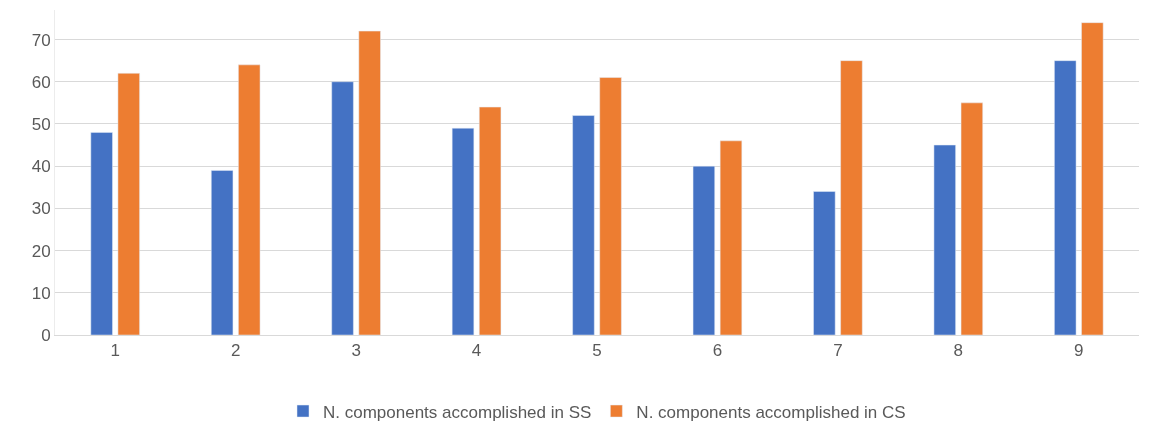 This screenshot has width=1159, height=440. What do you see at coordinates (41, 251) in the screenshot?
I see `y-tick-label: 20` at bounding box center [41, 251].